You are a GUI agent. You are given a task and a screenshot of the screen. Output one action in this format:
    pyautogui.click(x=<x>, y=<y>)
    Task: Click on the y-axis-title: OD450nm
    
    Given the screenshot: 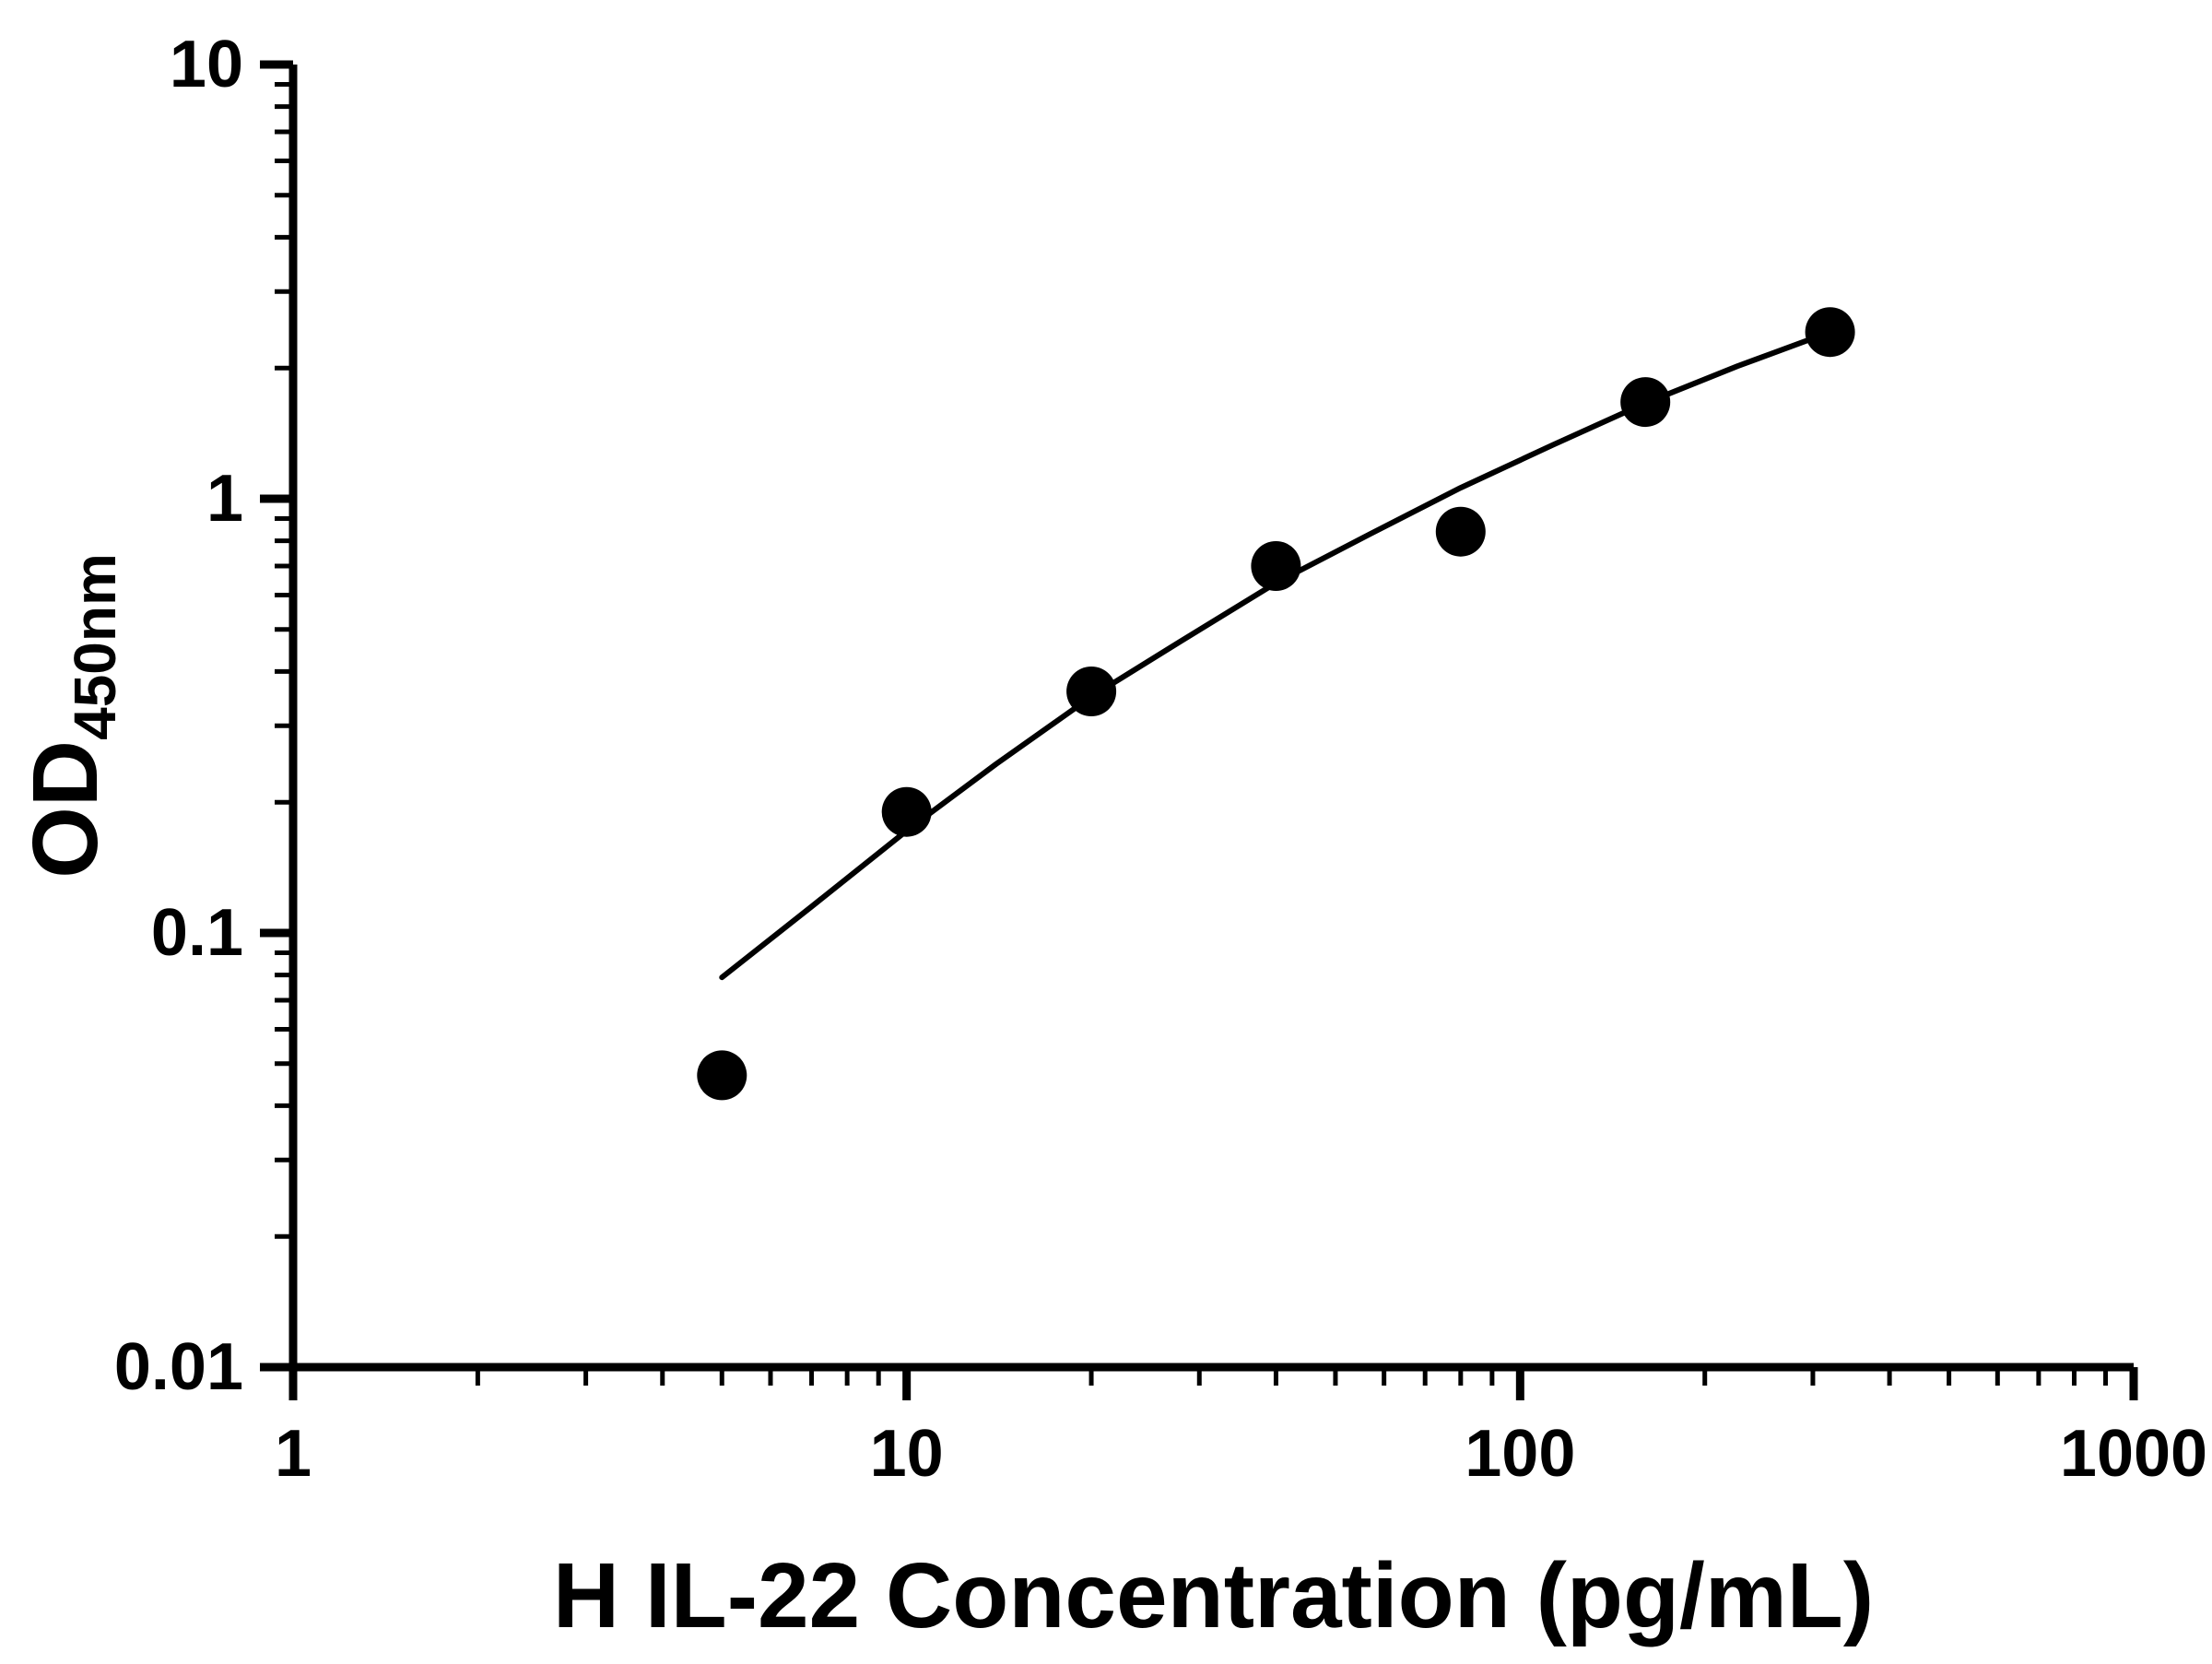 What is the action you would take?
    pyautogui.click(x=71, y=716)
    